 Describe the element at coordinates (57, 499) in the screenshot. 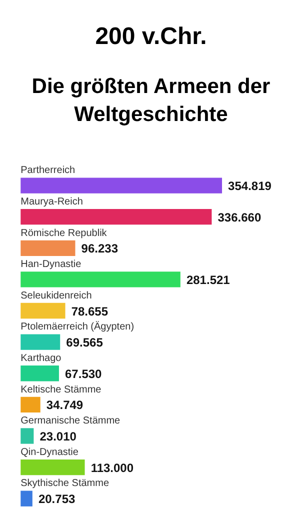

I see `data-label: 20.753` at that location.